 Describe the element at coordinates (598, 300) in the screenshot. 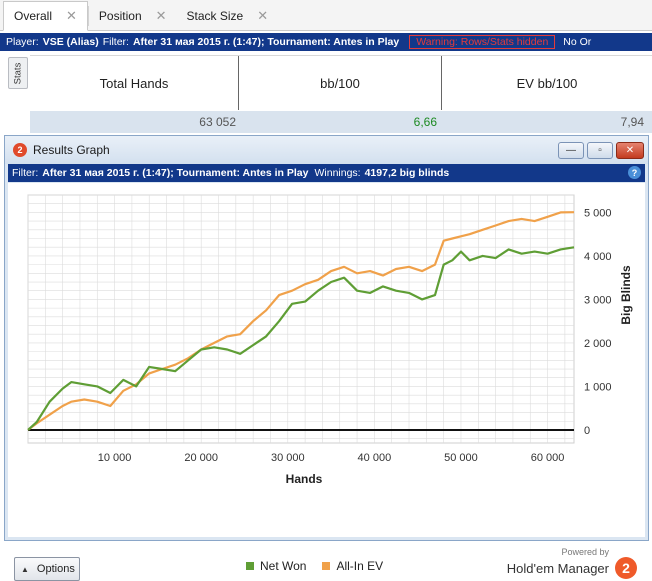

I see `y-tick-label: 3 000` at that location.